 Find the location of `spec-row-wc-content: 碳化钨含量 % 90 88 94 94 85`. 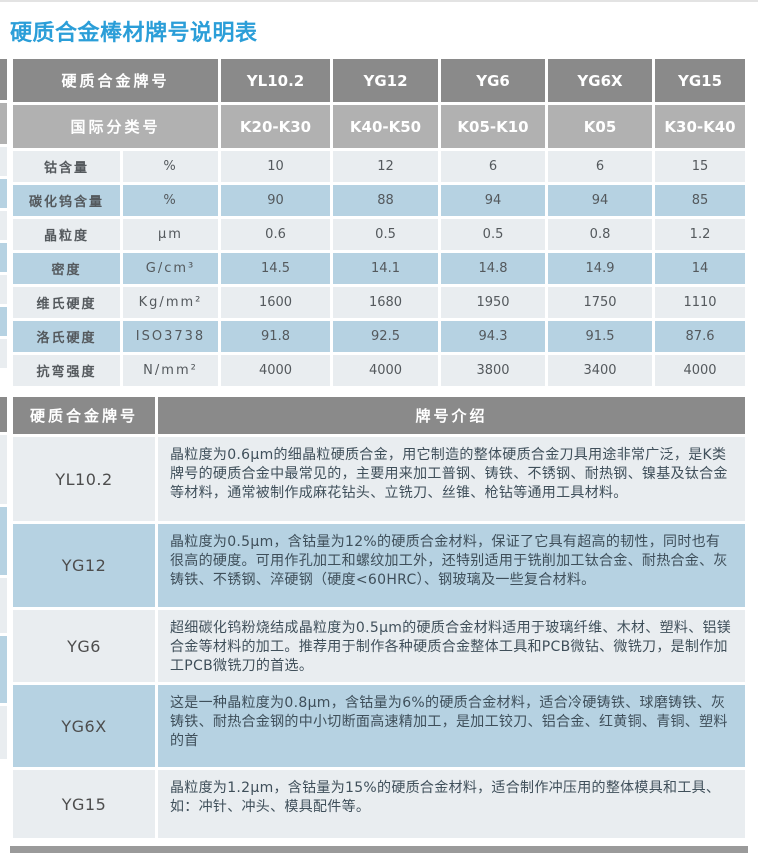

spec-row-wc-content: 碳化钨含量 % 90 88 94 94 85 is located at coordinates (379, 200).